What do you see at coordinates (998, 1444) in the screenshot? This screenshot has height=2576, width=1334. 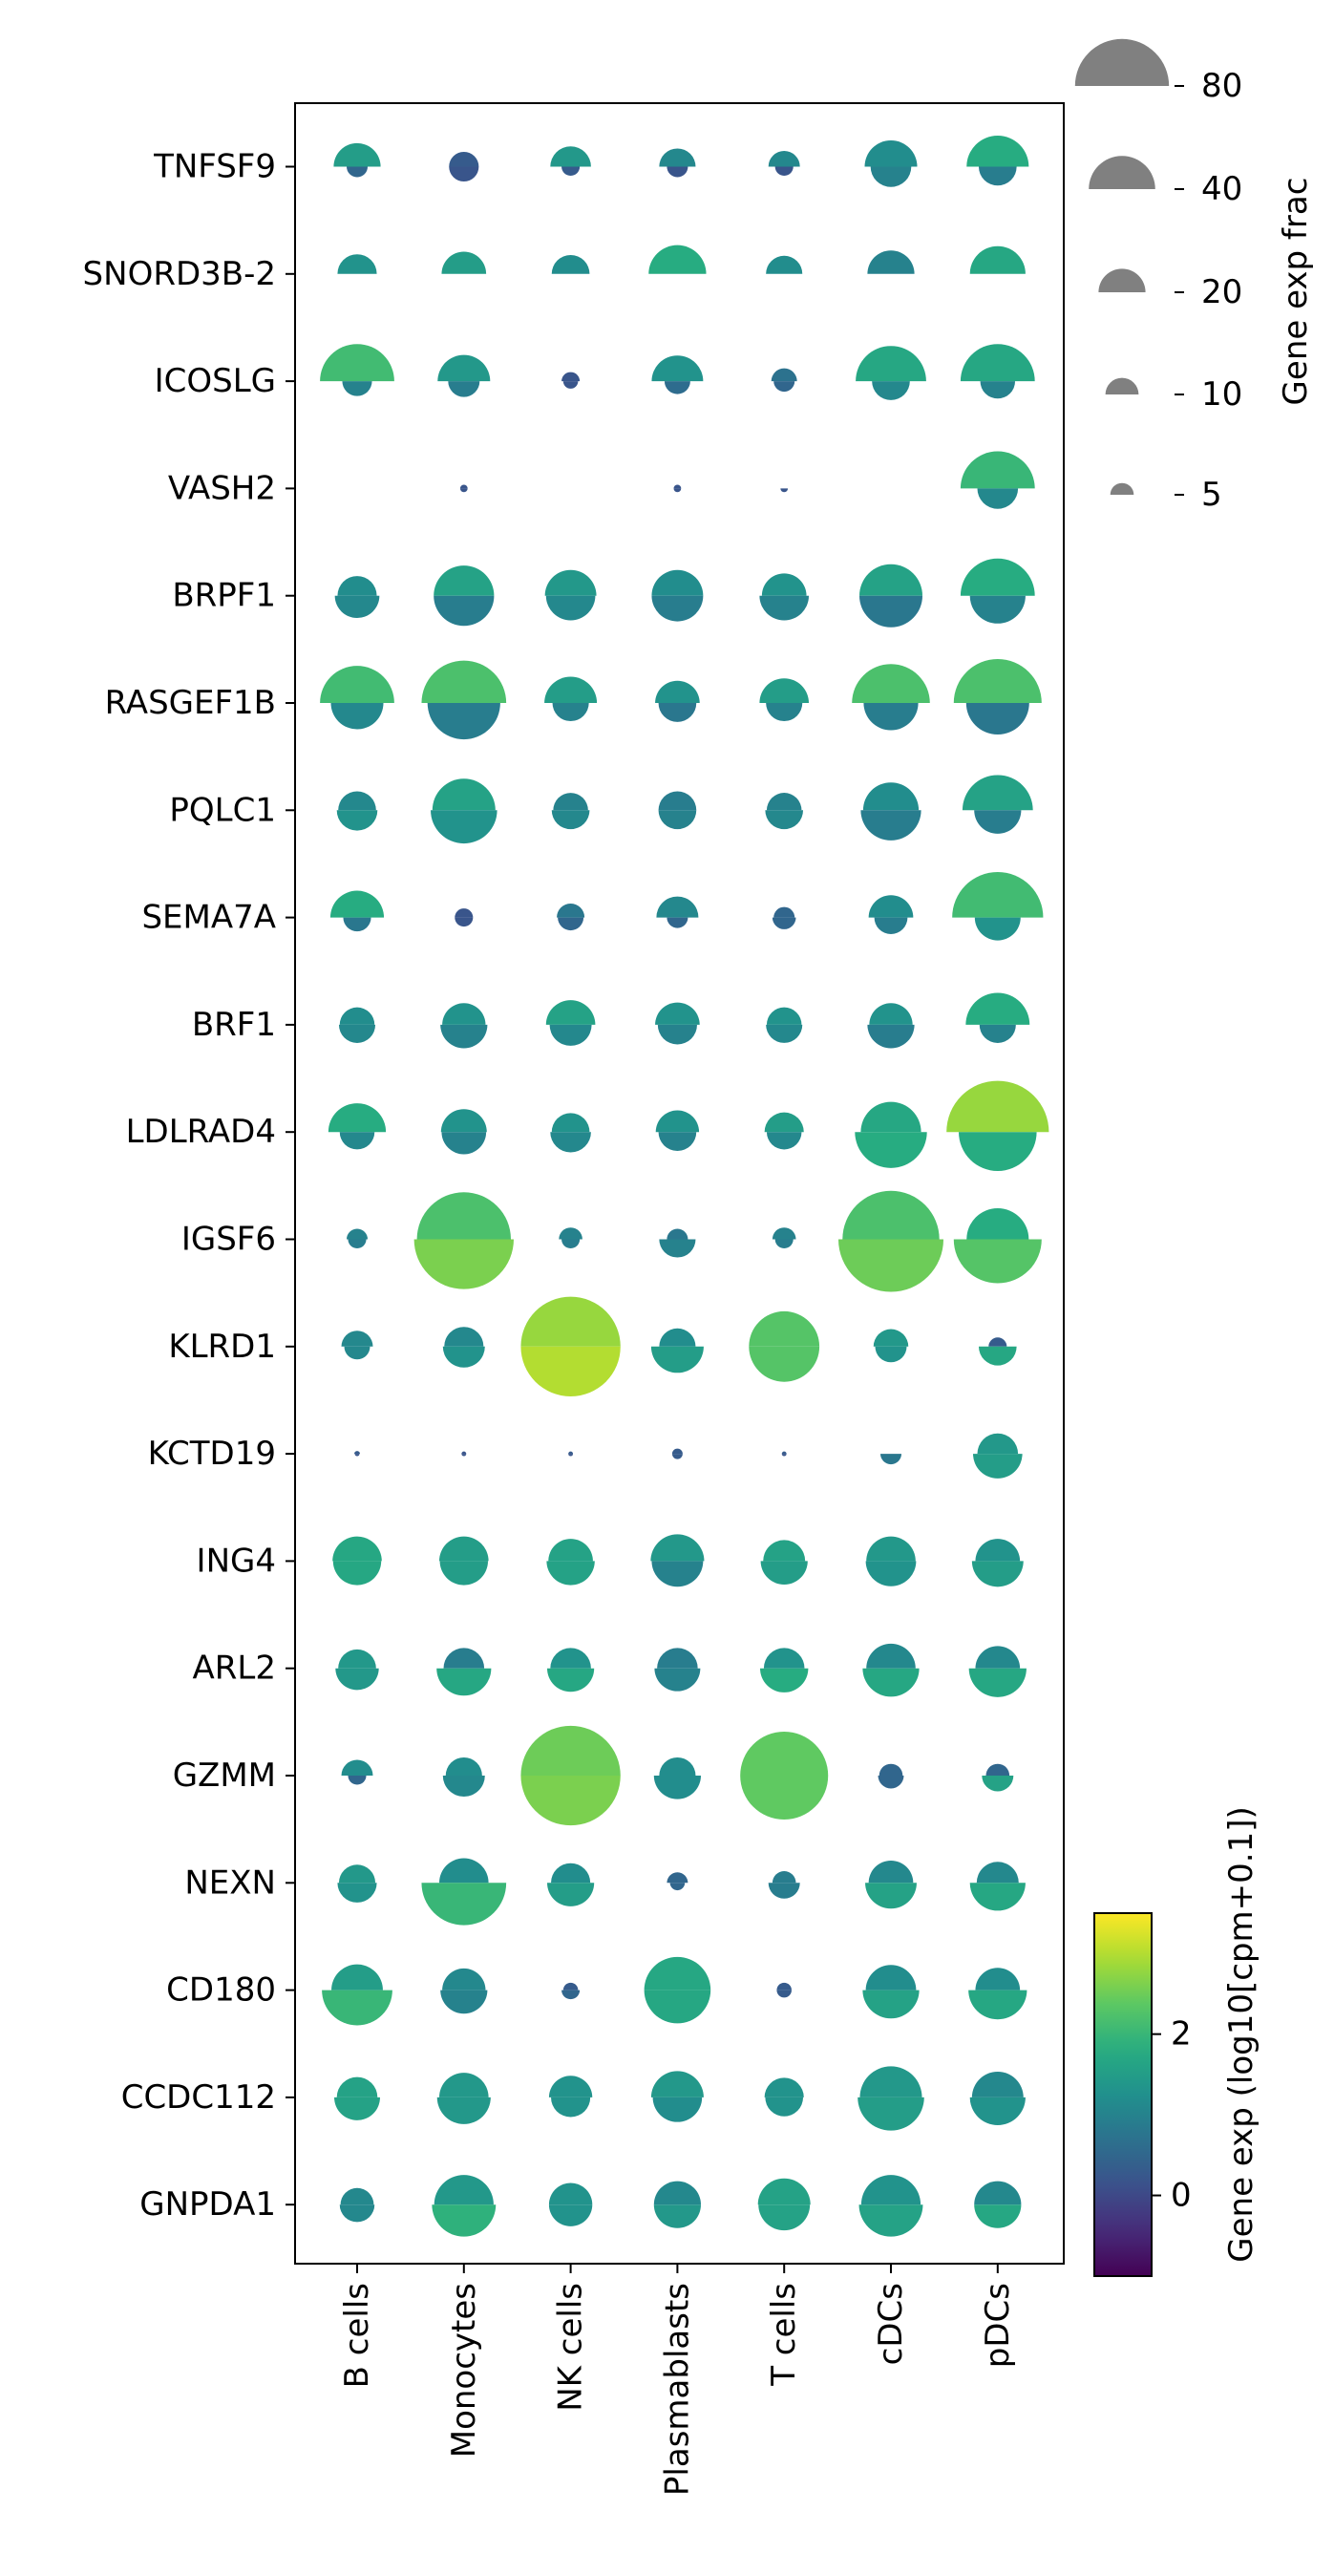 I see `dot-top-KCTD19-pDCs` at bounding box center [998, 1444].